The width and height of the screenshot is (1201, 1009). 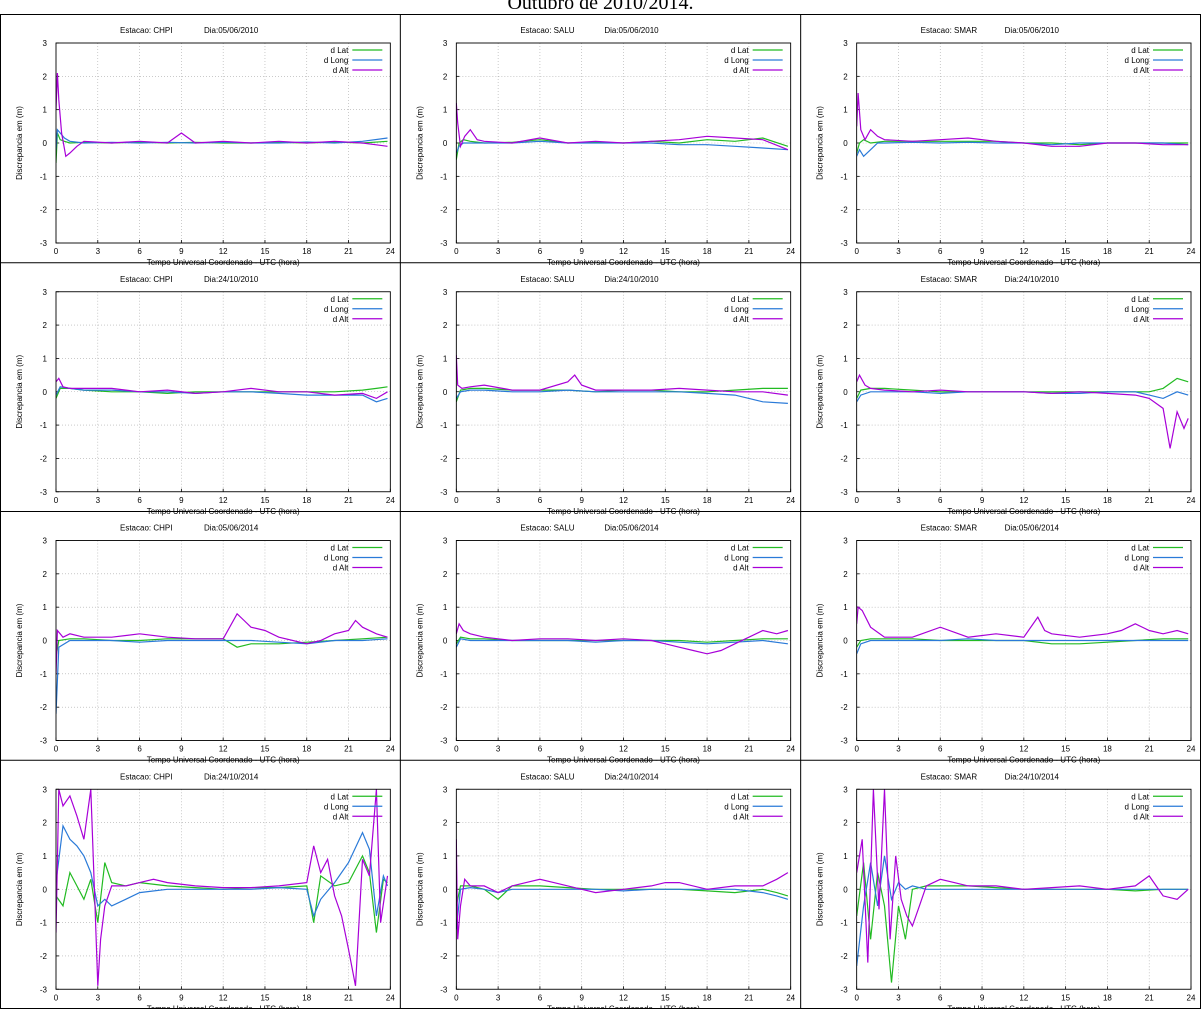 What do you see at coordinates (222, 893) in the screenshot?
I see `series-line-d-lat` at bounding box center [222, 893].